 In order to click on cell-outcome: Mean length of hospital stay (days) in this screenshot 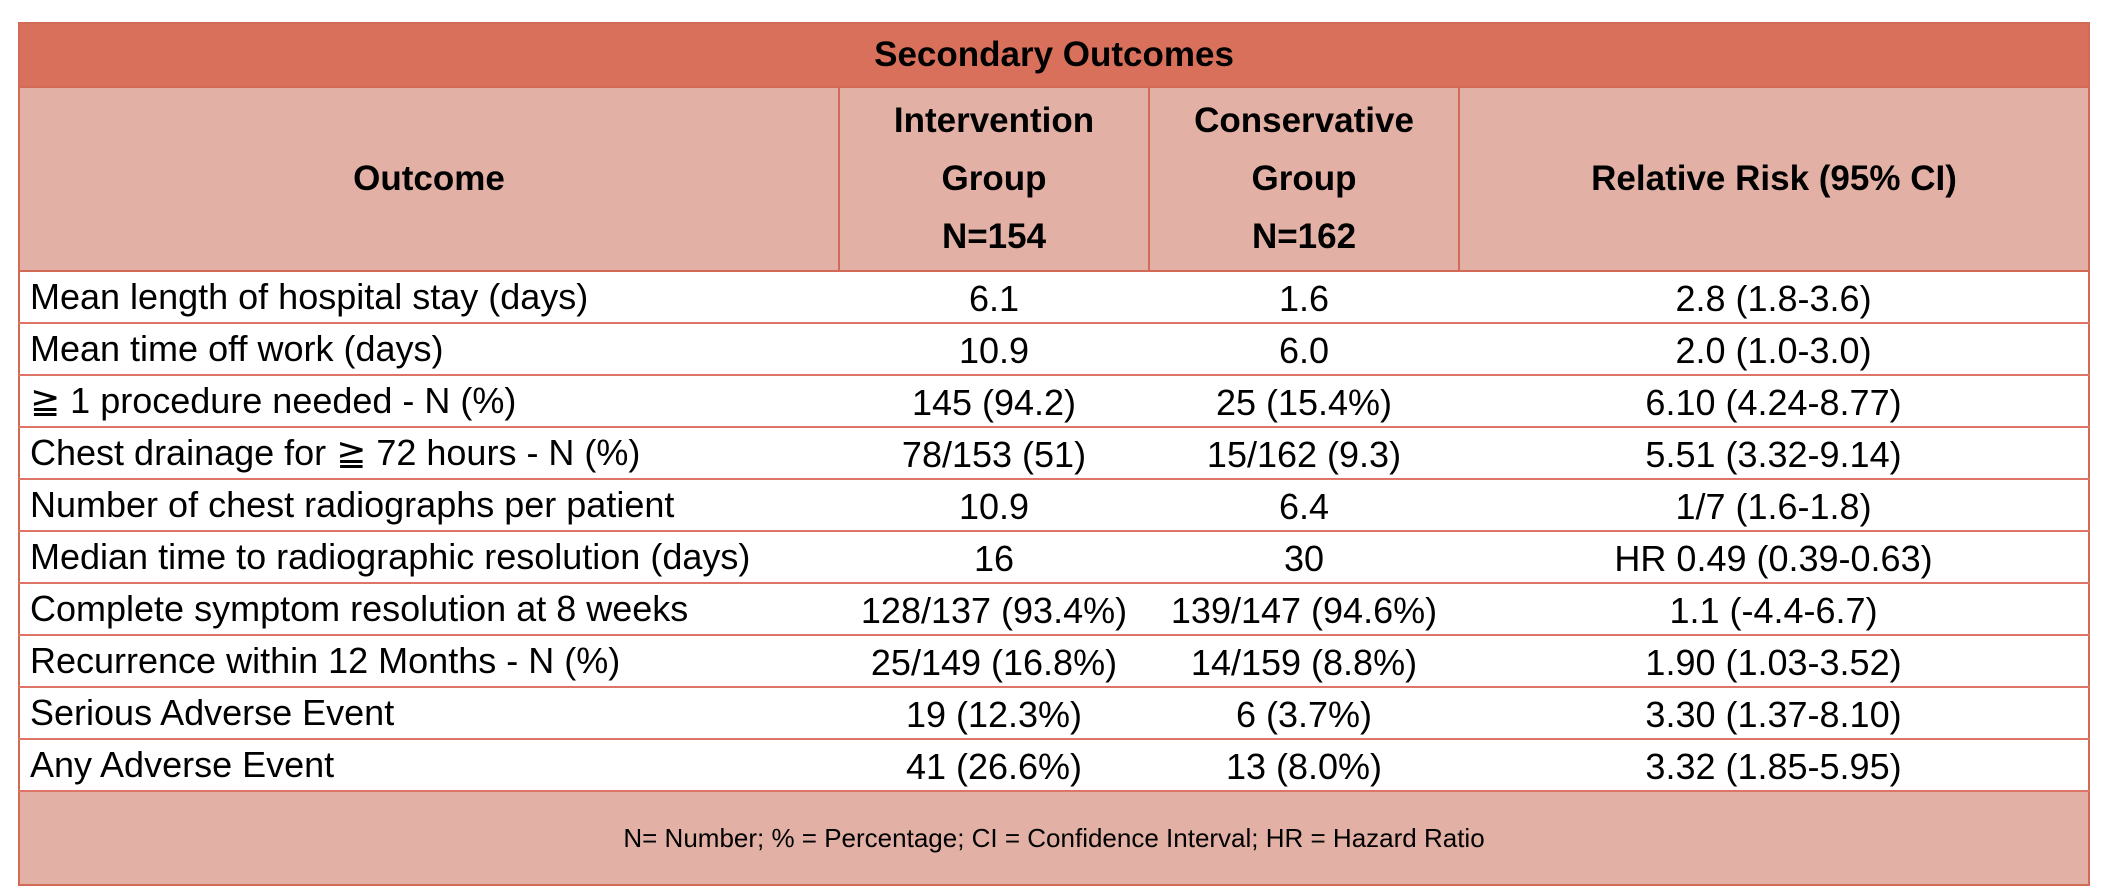, I will do `click(428, 297)`.